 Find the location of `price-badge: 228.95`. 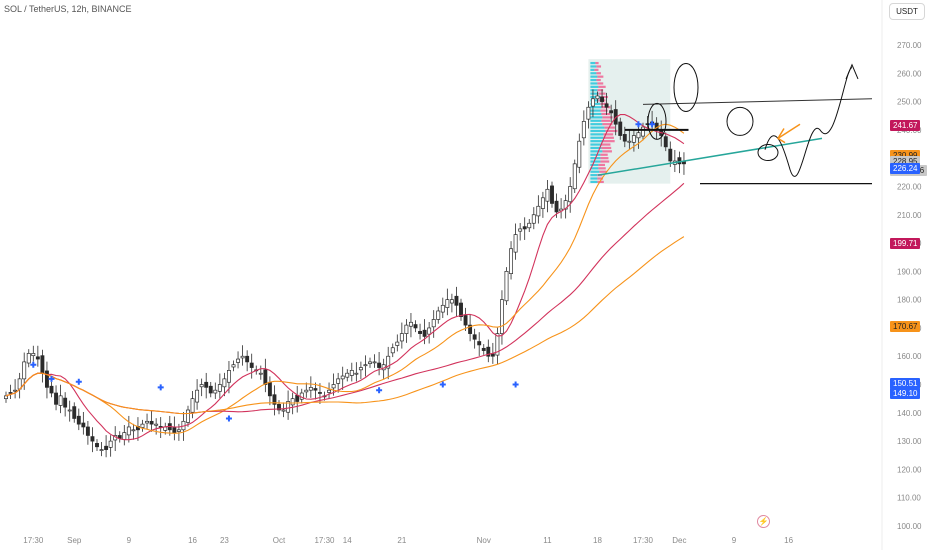

price-badge: 228.95 is located at coordinates (905, 161).